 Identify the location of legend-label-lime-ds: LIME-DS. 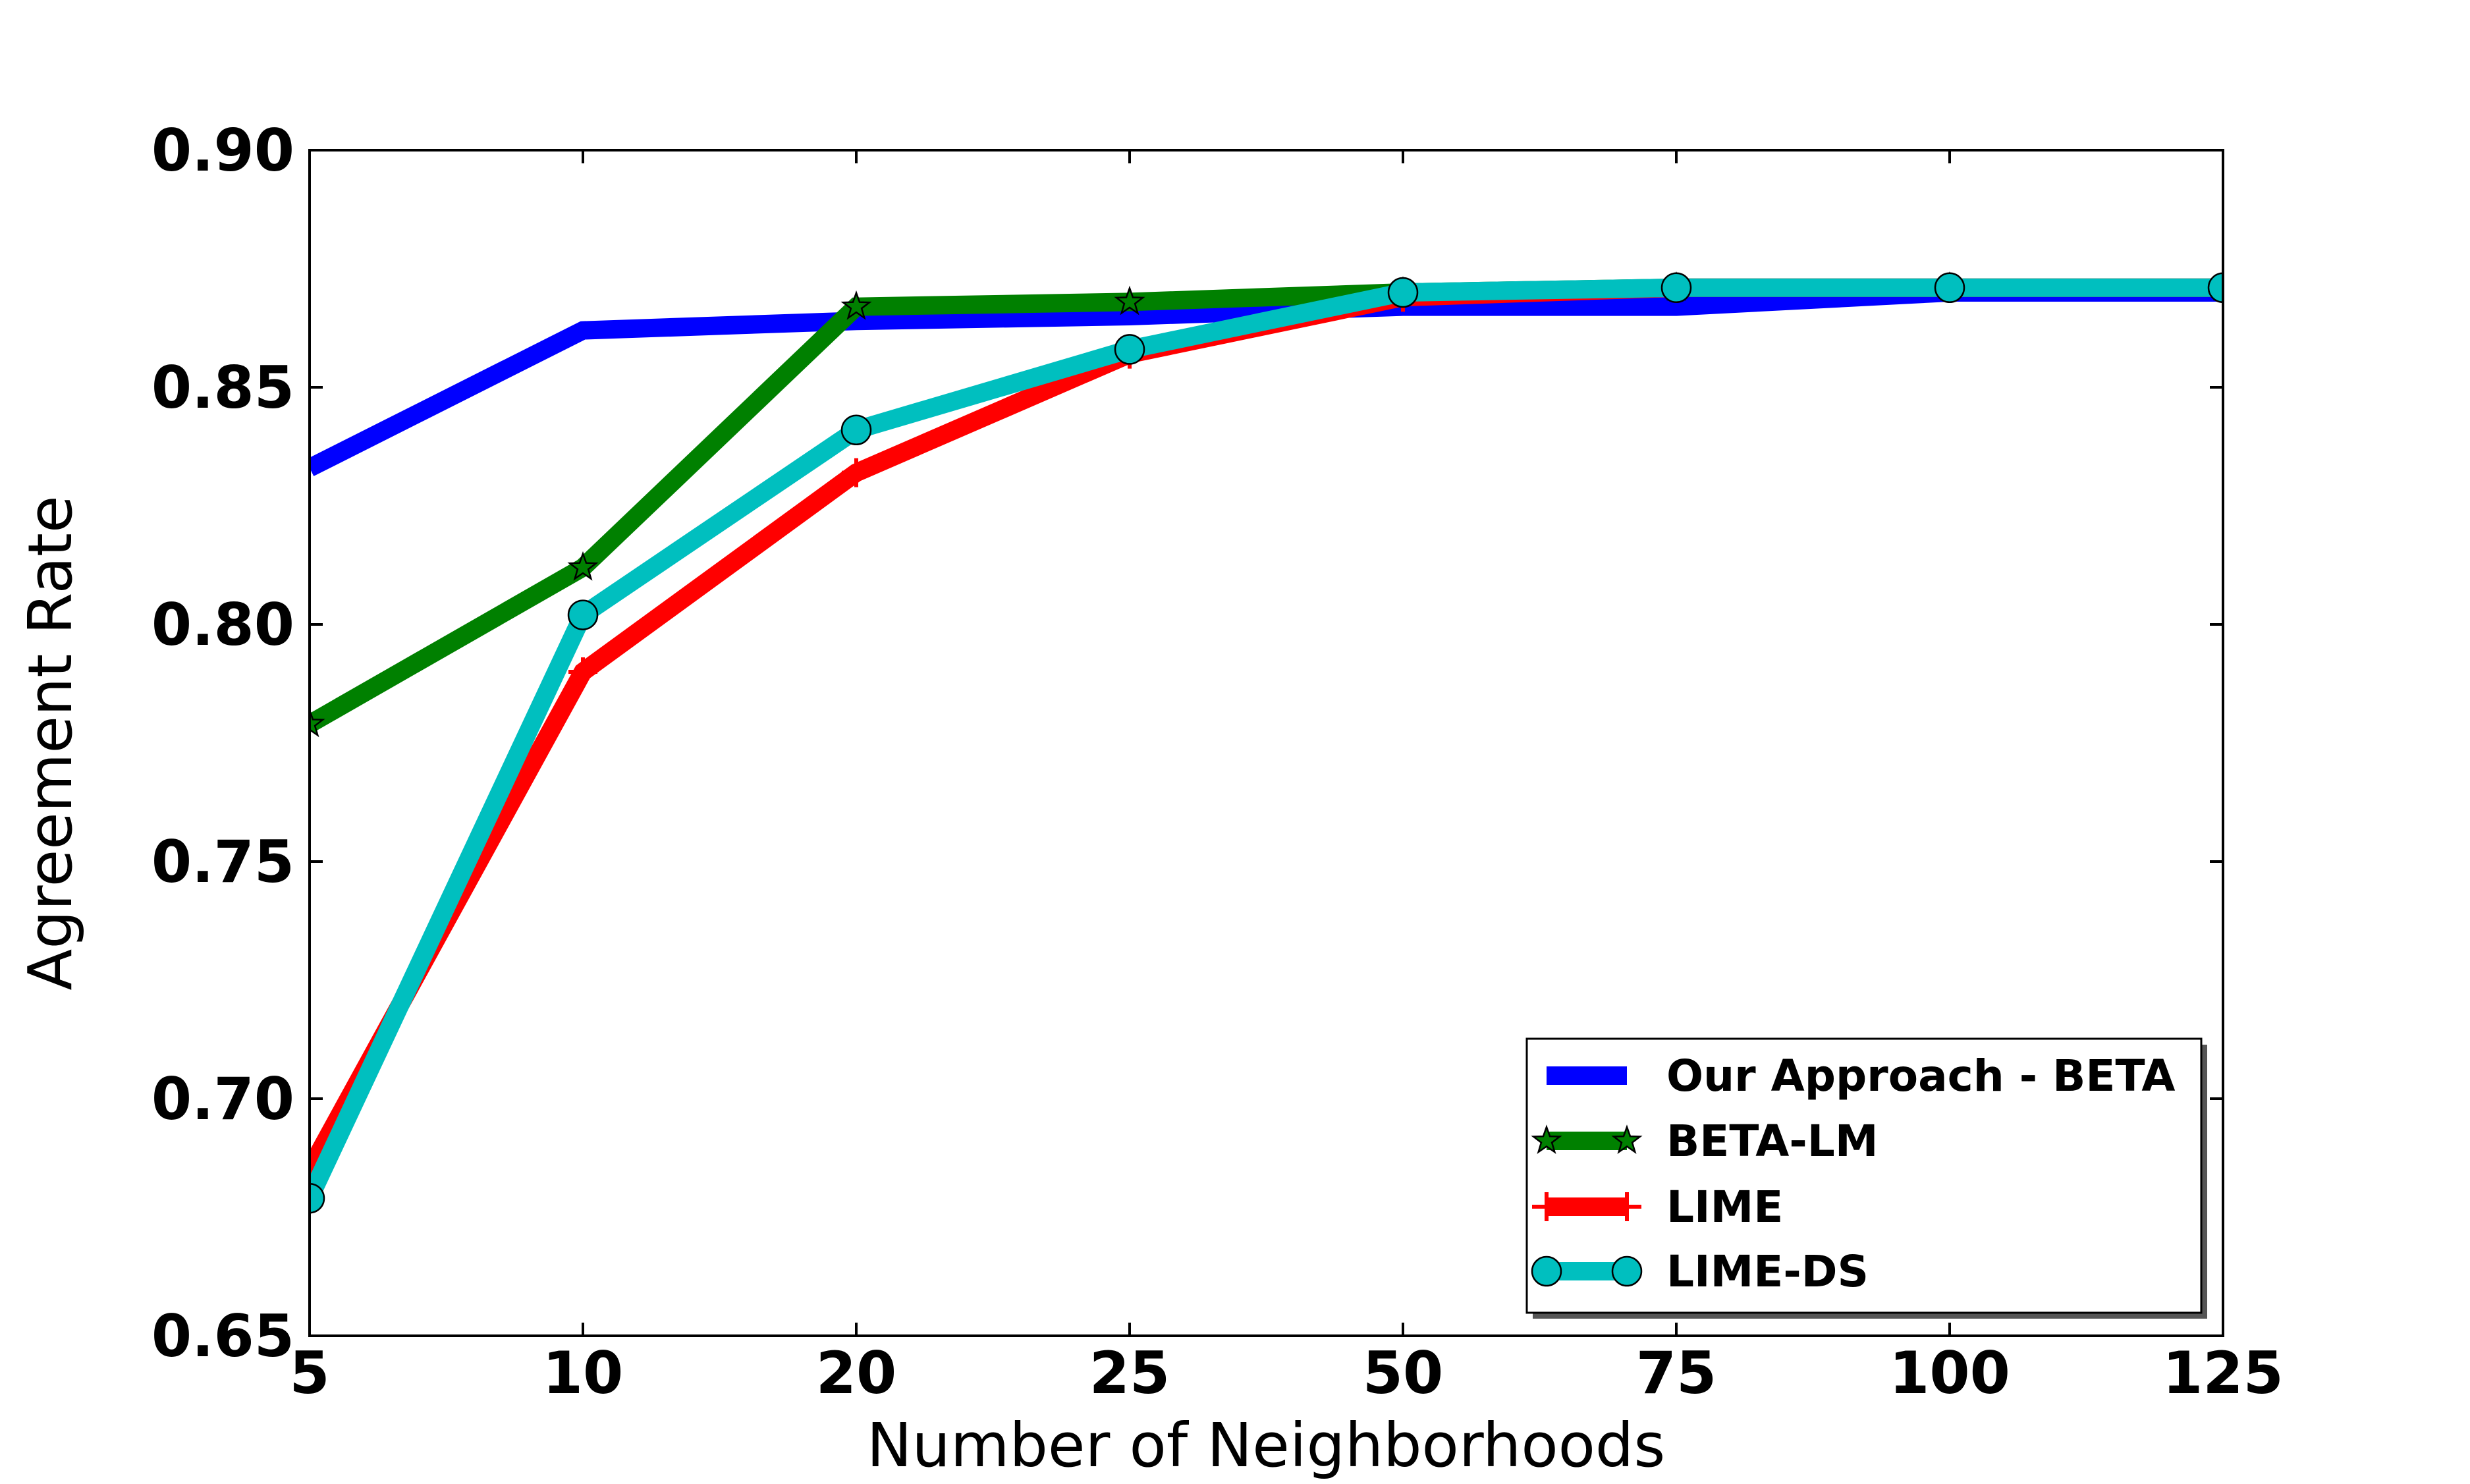
(1767, 1271).